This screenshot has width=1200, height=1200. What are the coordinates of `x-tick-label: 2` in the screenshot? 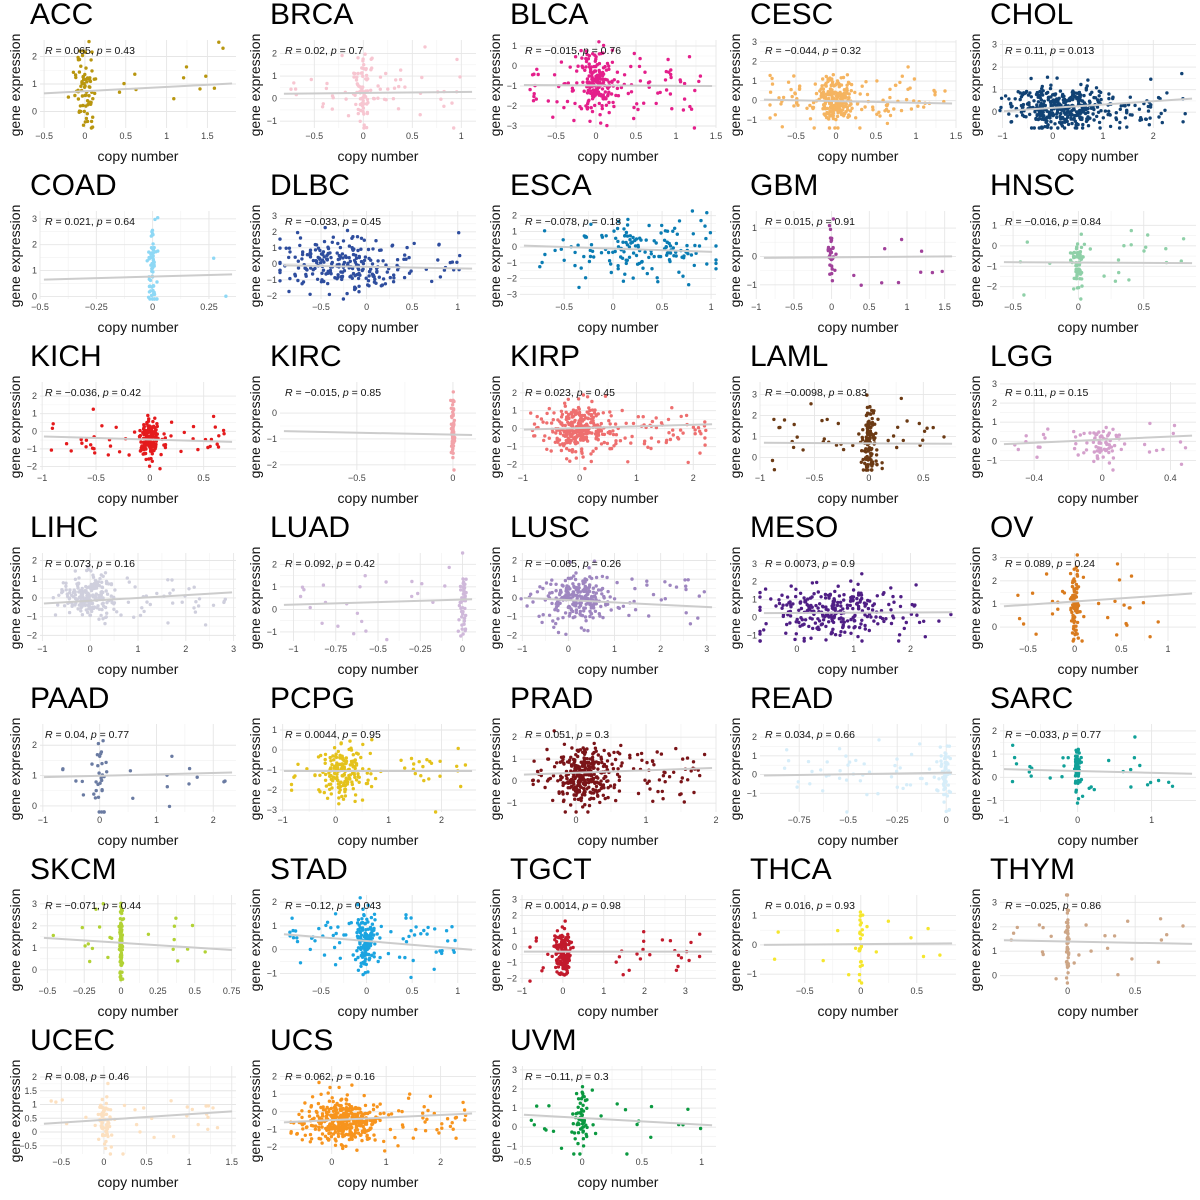 It's located at (185, 649).